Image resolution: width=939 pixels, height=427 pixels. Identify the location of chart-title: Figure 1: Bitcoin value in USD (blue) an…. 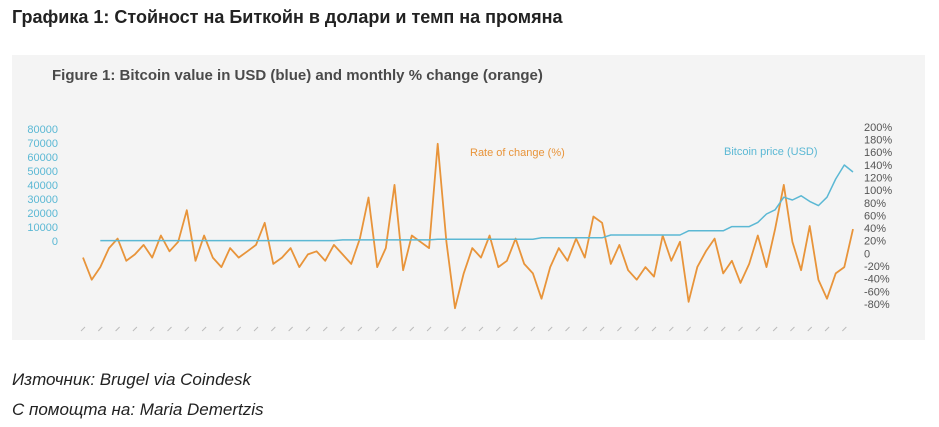
(297, 75).